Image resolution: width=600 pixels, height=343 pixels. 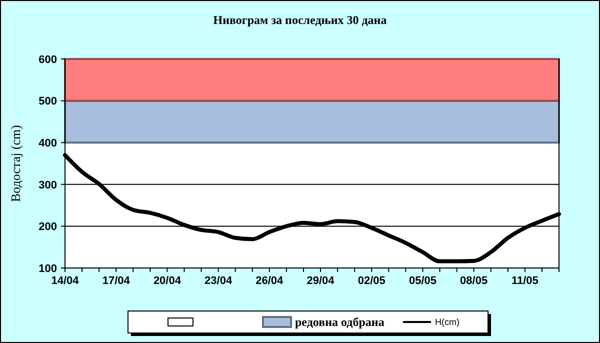 What do you see at coordinates (65, 281) in the screenshot?
I see `x-tick-label: 14/04` at bounding box center [65, 281].